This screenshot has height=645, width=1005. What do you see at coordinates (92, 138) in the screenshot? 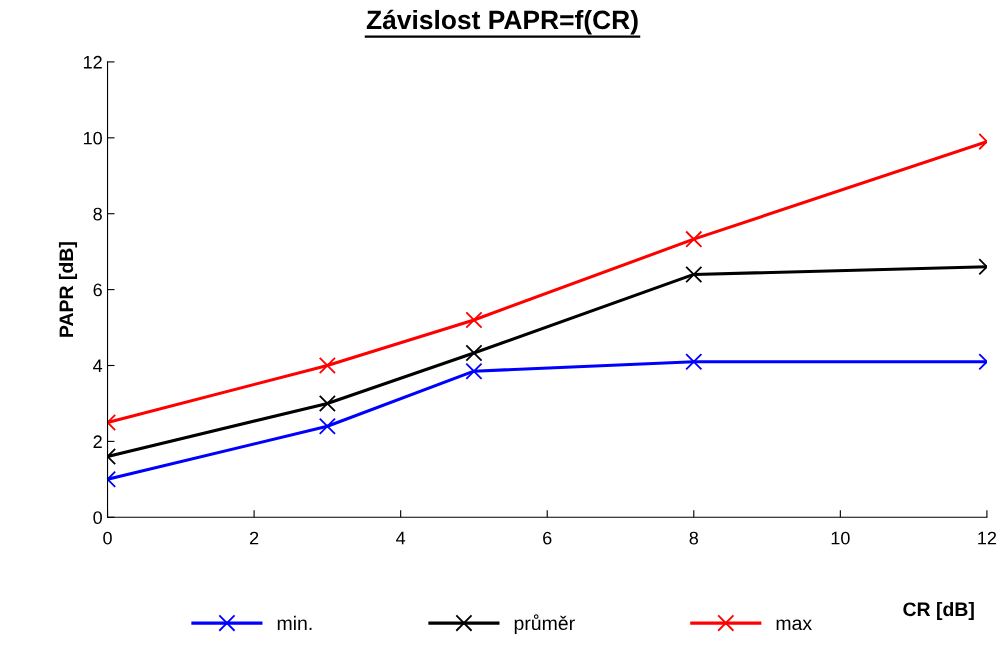
I see `y-tick-label: 10` at bounding box center [92, 138].